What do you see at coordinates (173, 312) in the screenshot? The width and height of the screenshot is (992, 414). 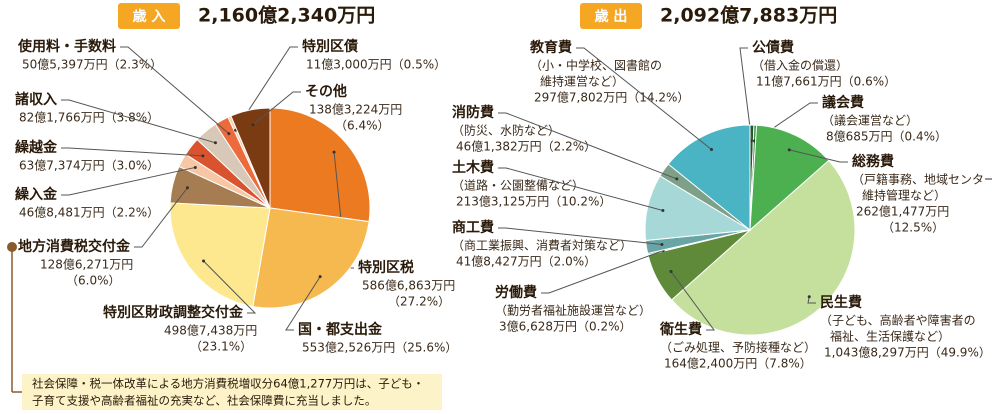 I see `slice-label: 特別区財政調整交付金` at bounding box center [173, 312].